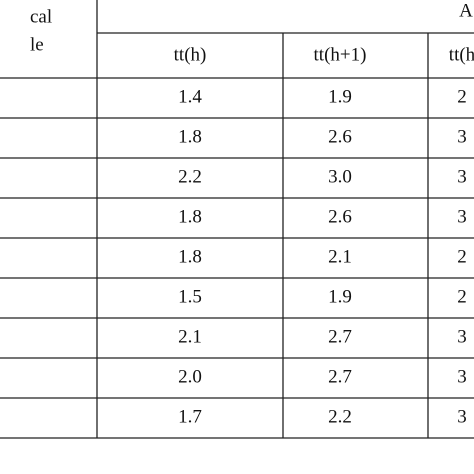  Describe the element at coordinates (190, 54) in the screenshot. I see `column-header: tt(h)` at that location.